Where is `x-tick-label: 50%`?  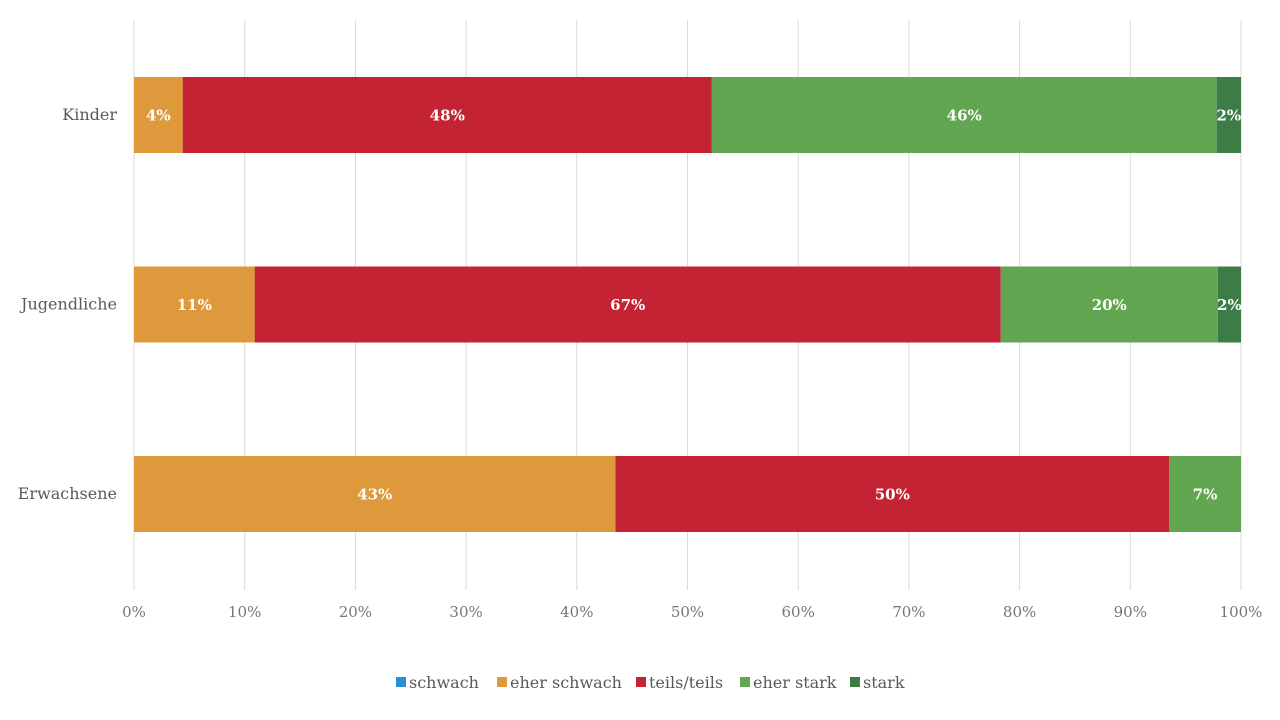 x-tick-label: 50% is located at coordinates (687, 612).